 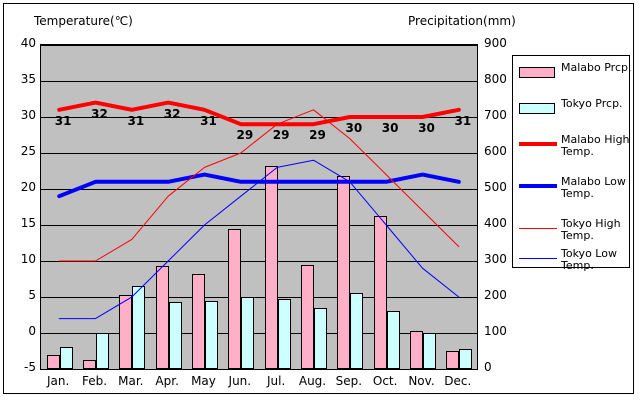 I want to click on y2-tick-label: 400, so click(x=495, y=223).